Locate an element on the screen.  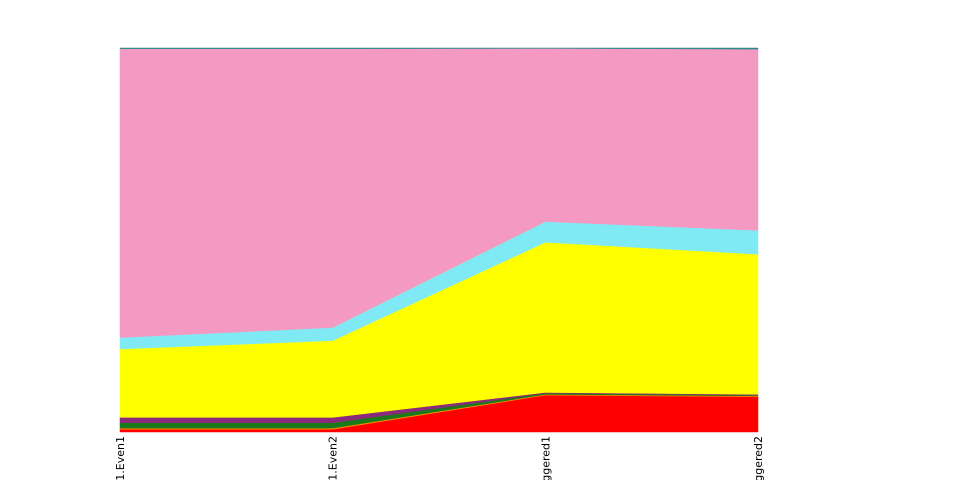
x-tick-label: ggered2 is located at coordinates (758, 458).